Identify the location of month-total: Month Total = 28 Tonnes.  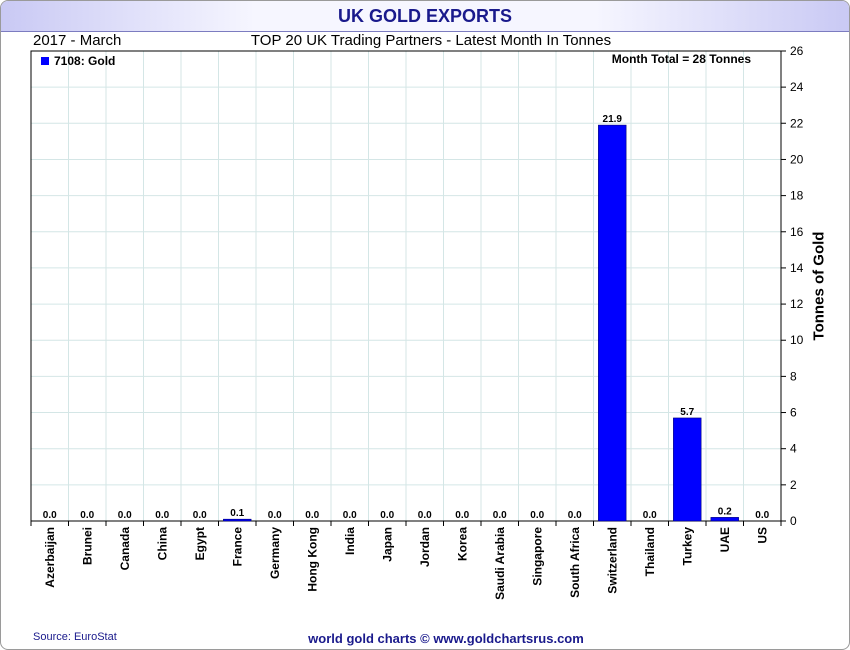
(681, 59).